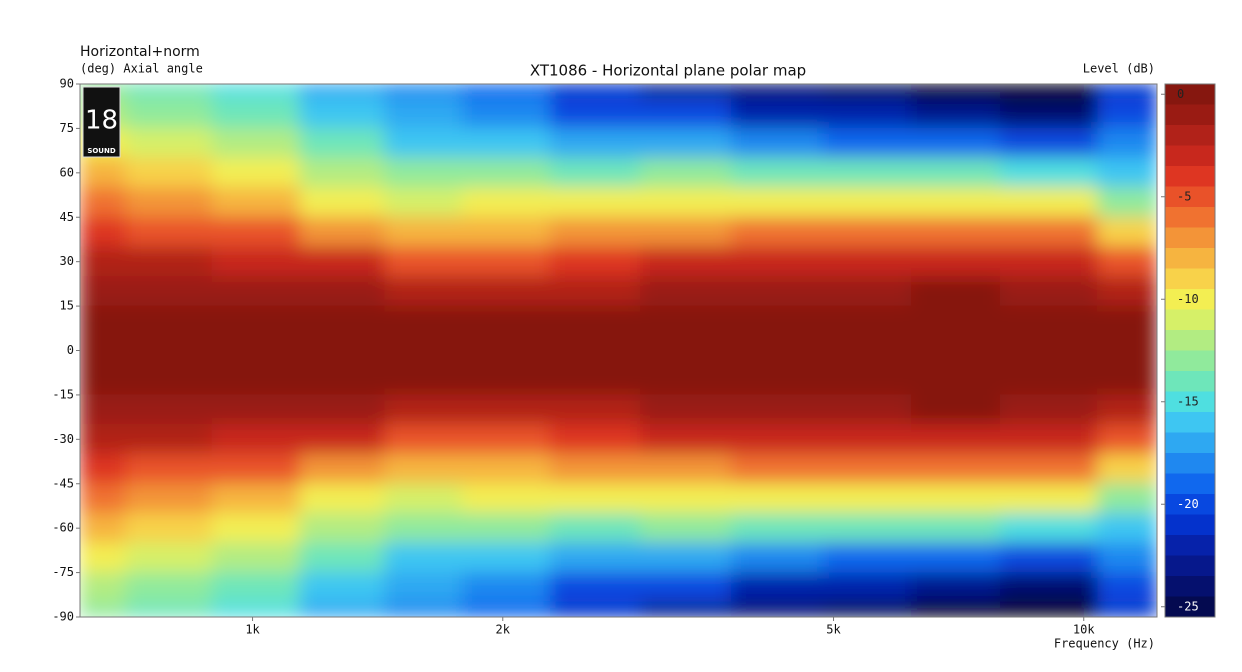 This screenshot has width=1242, height=672. What do you see at coordinates (1188, 299) in the screenshot?
I see `colorbar-tick-label: -10` at bounding box center [1188, 299].